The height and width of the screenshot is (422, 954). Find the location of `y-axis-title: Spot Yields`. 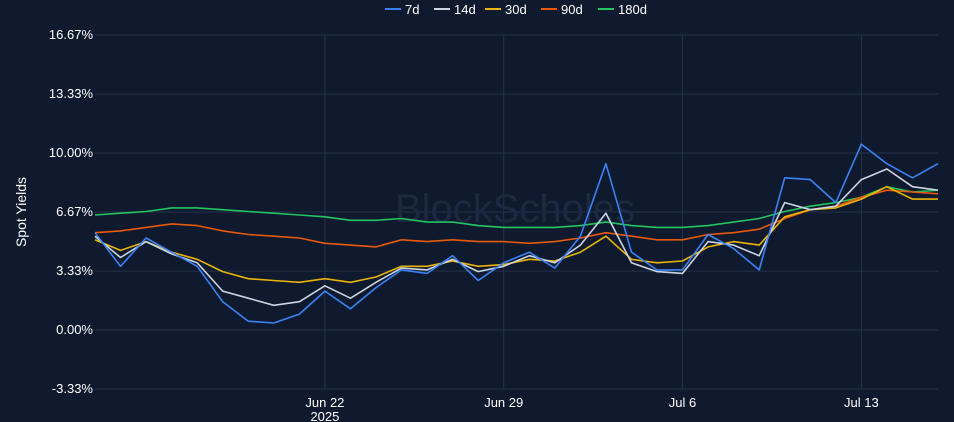

y-axis-title: Spot Yields is located at coordinates (21, 212).